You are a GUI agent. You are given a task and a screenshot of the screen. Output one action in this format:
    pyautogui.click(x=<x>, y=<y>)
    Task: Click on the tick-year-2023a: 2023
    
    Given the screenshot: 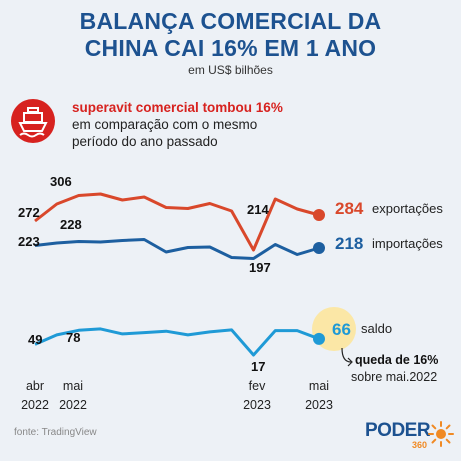 What is the action you would take?
    pyautogui.click(x=257, y=405)
    